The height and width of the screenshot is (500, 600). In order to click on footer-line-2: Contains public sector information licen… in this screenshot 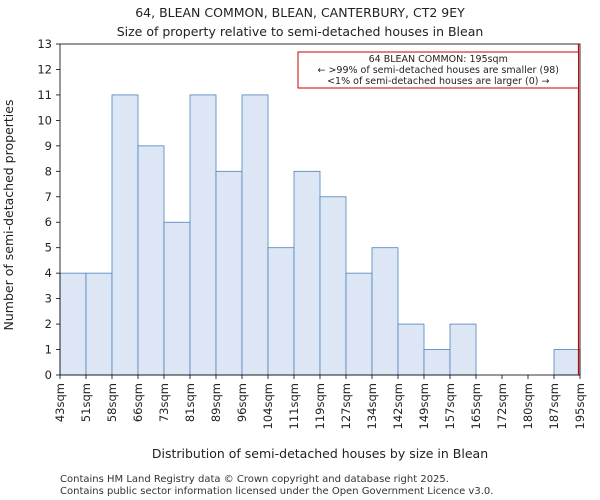, I will do `click(276, 491)`.